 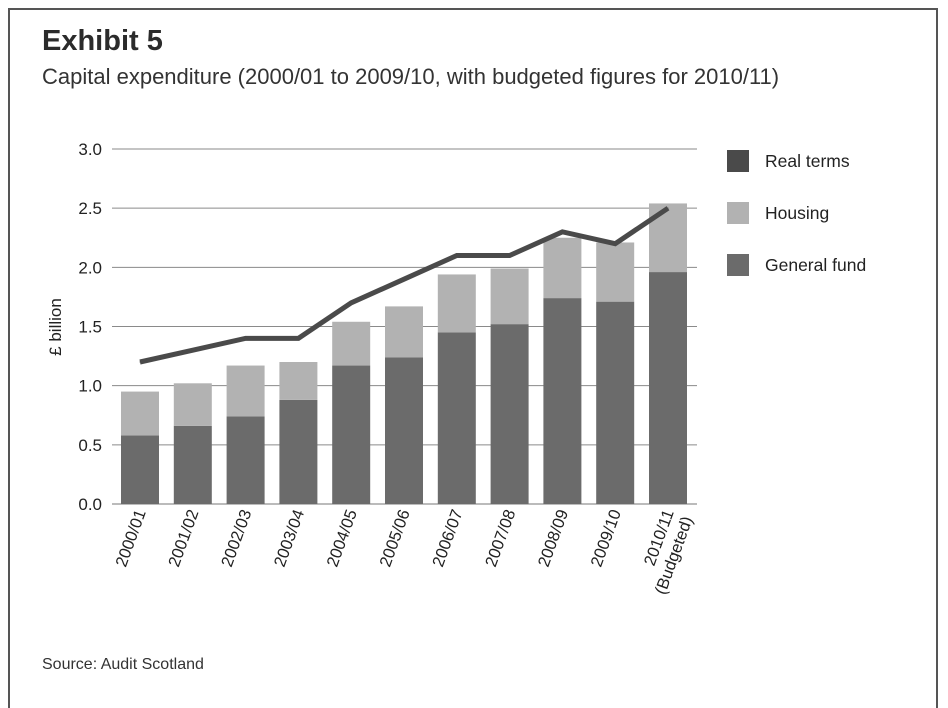 I want to click on y-tick-label: 3.0, so click(x=90, y=149).